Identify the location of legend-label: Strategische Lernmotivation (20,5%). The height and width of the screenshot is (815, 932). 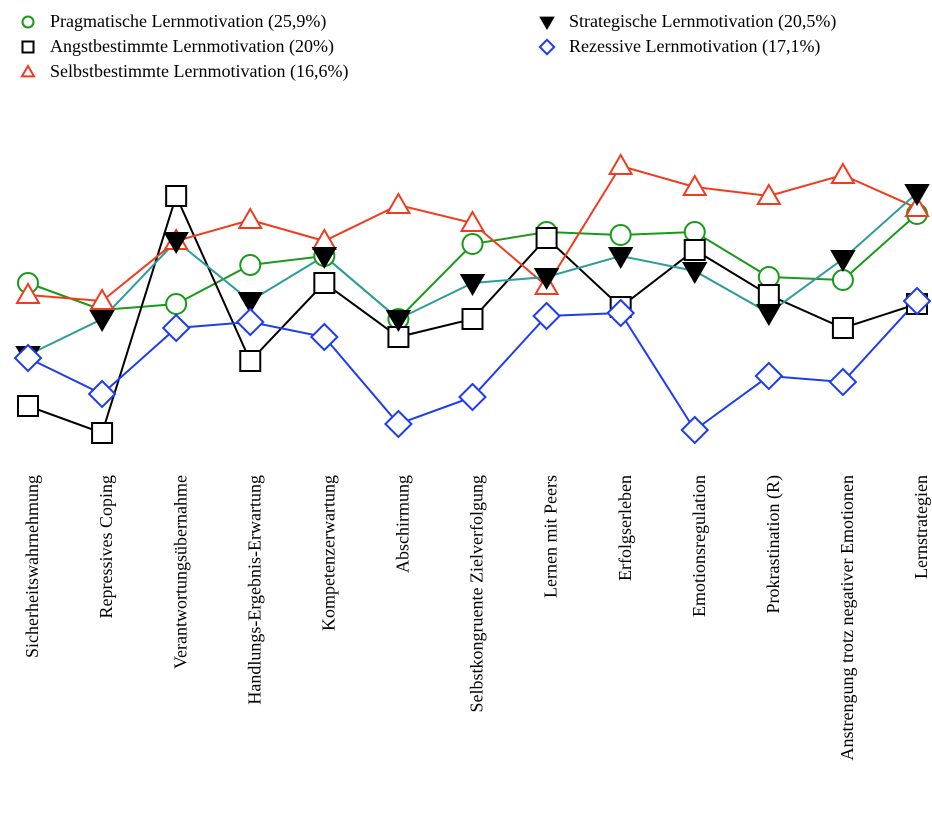
(702, 21).